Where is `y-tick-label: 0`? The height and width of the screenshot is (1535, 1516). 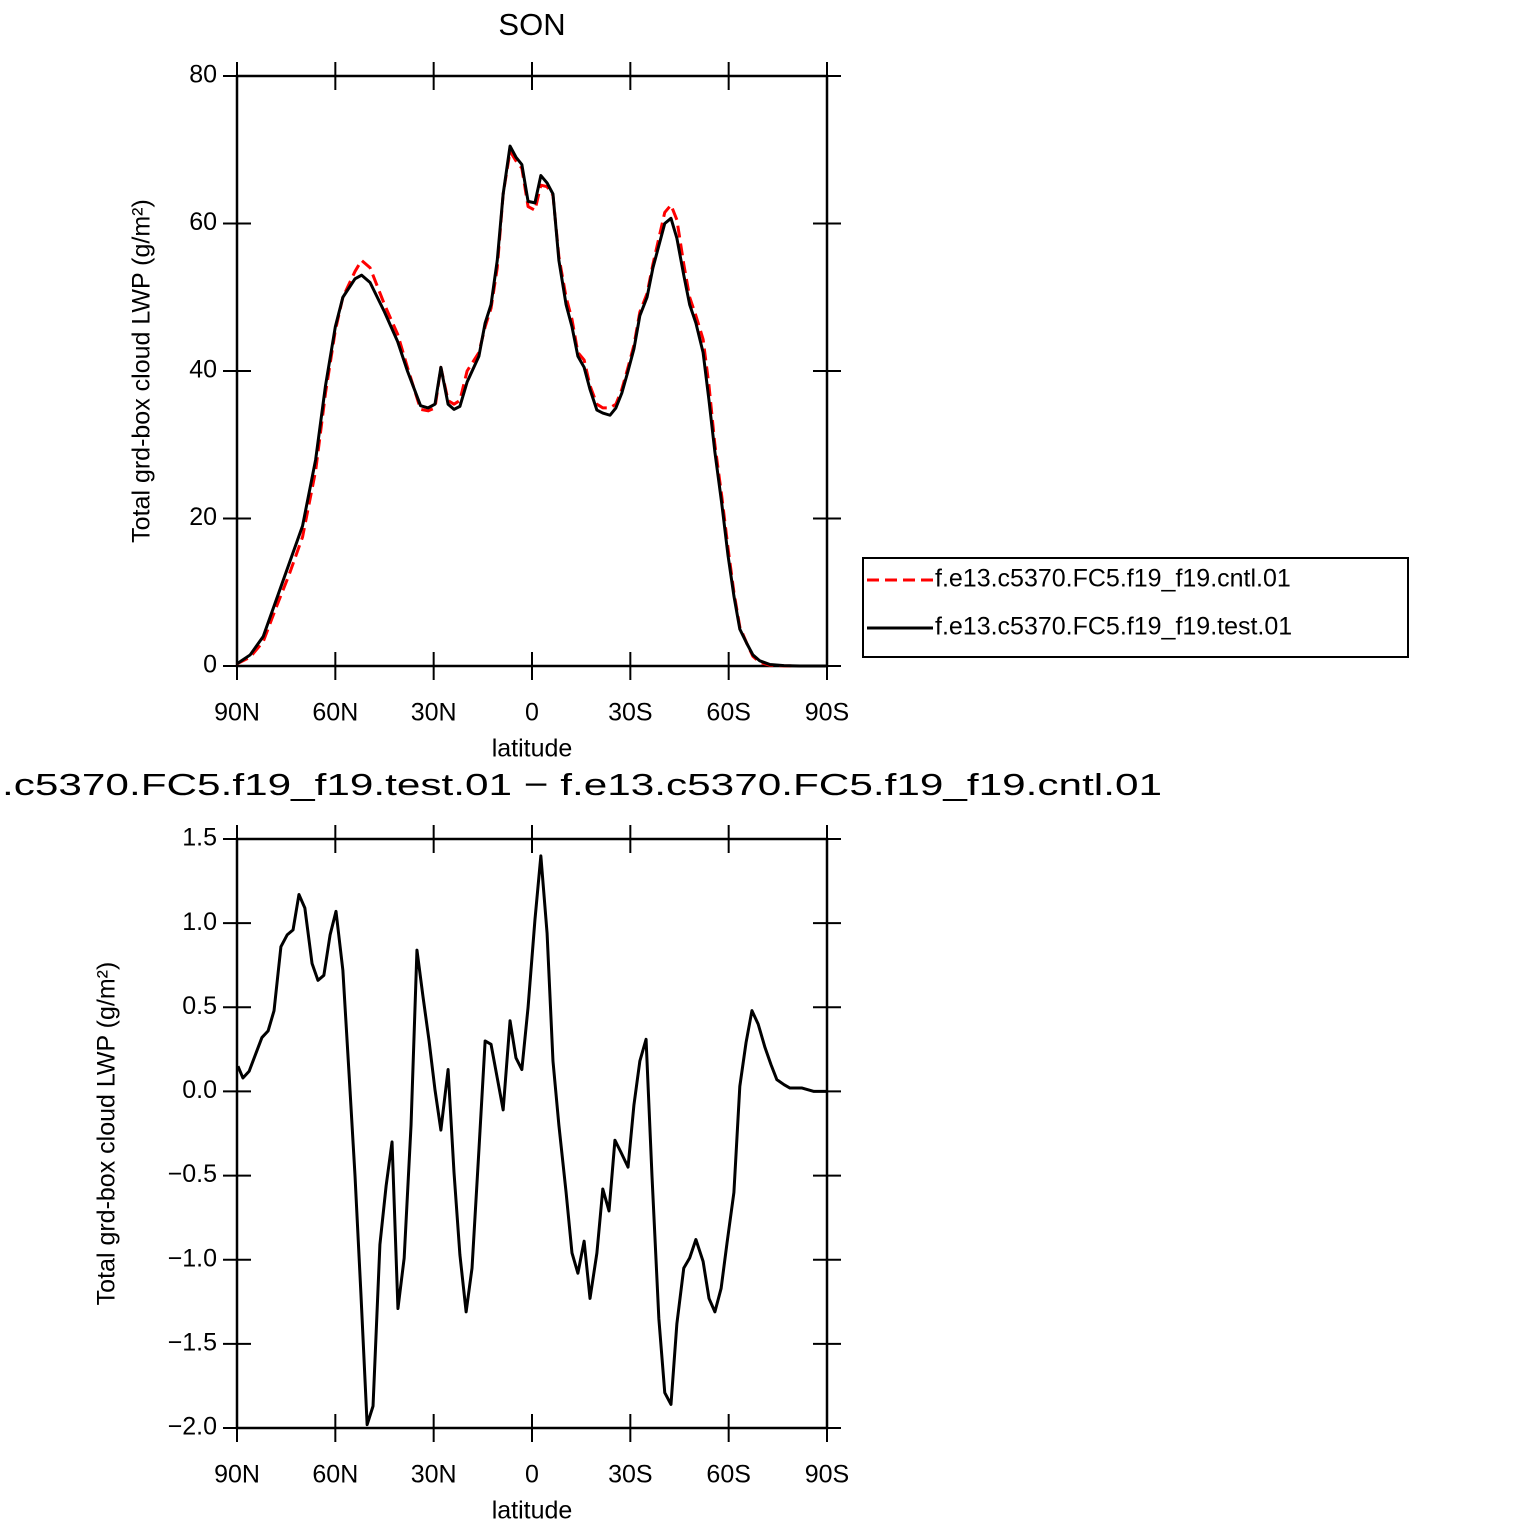 y-tick-label: 0 is located at coordinates (210, 665).